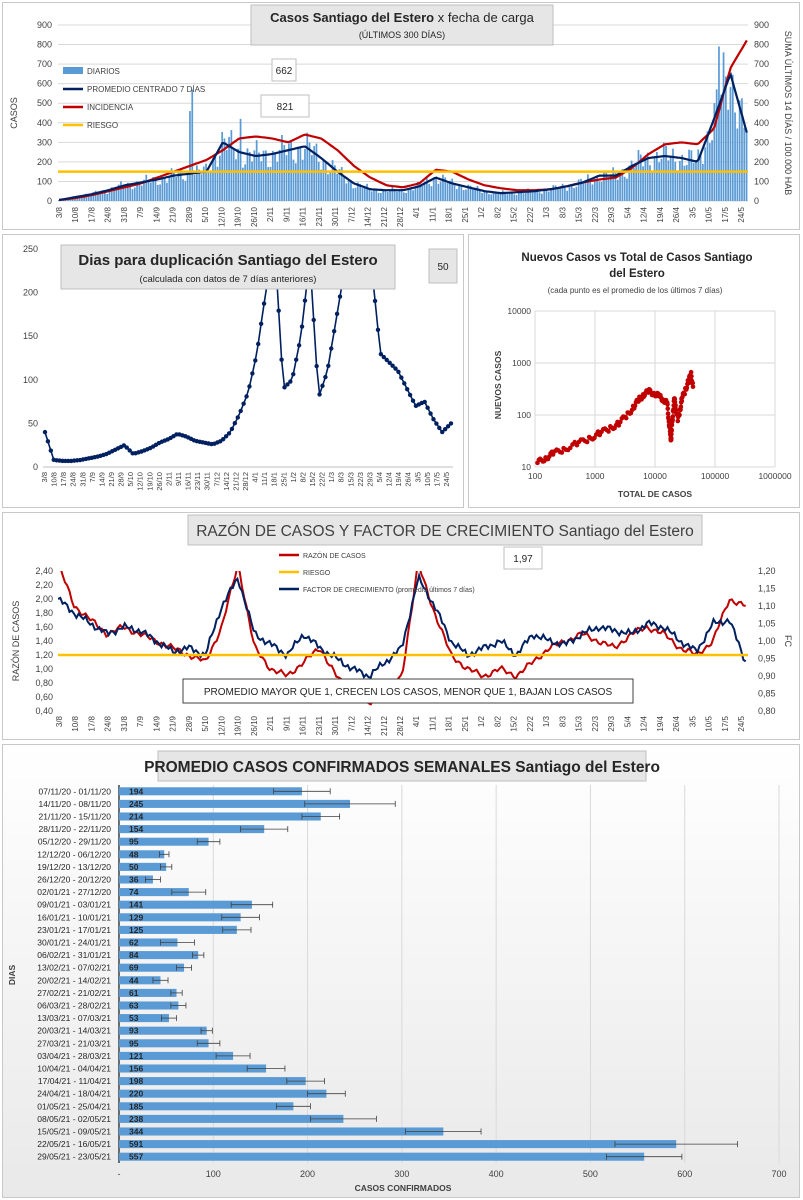  Describe the element at coordinates (134, 880) in the screenshot. I see `data-label: 36` at that location.